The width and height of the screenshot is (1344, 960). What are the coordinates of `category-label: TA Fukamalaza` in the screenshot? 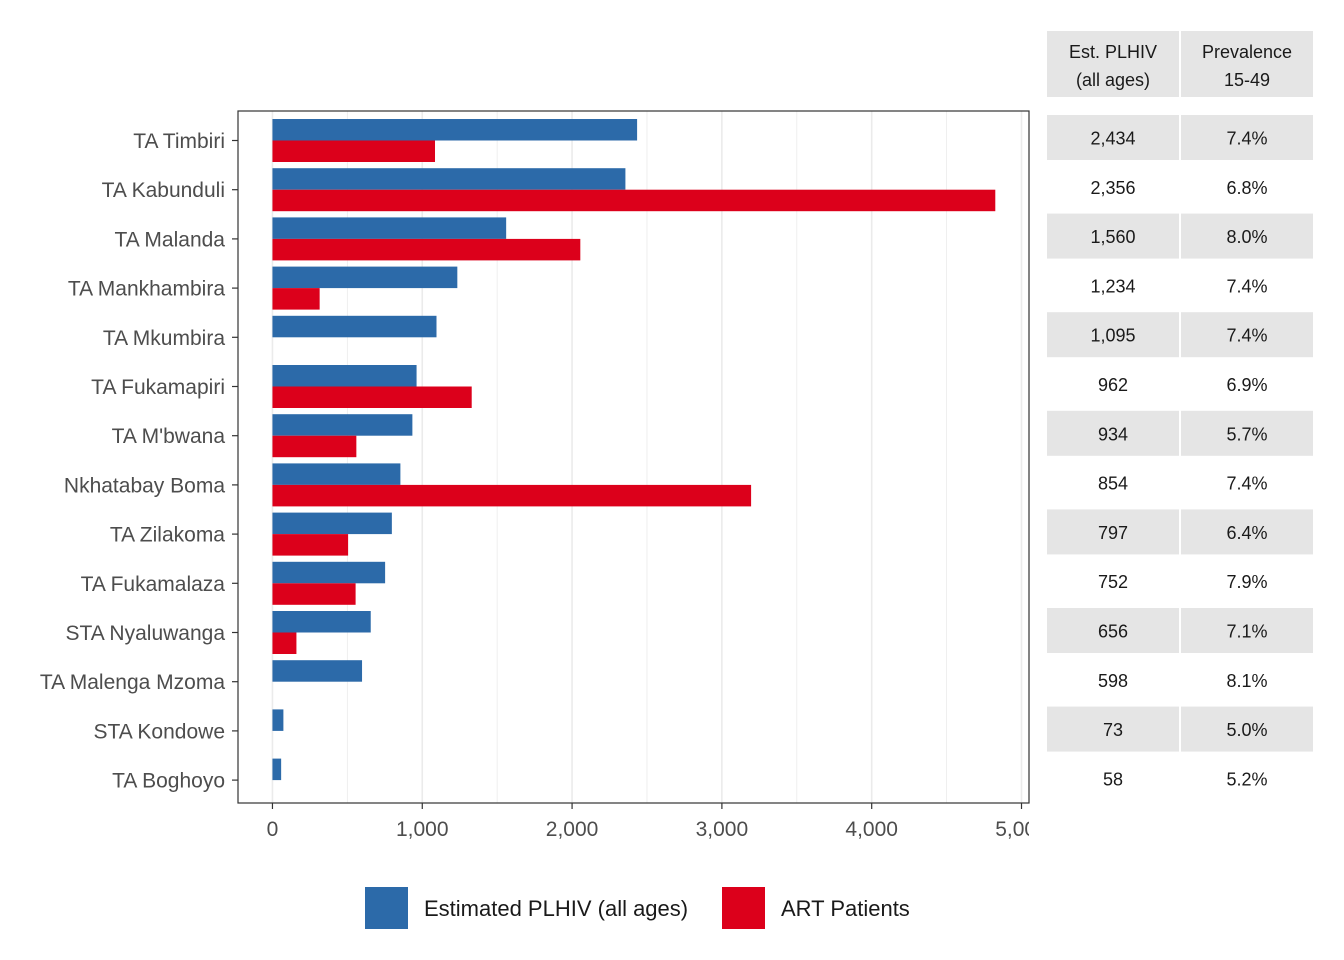 It's located at (153, 584).